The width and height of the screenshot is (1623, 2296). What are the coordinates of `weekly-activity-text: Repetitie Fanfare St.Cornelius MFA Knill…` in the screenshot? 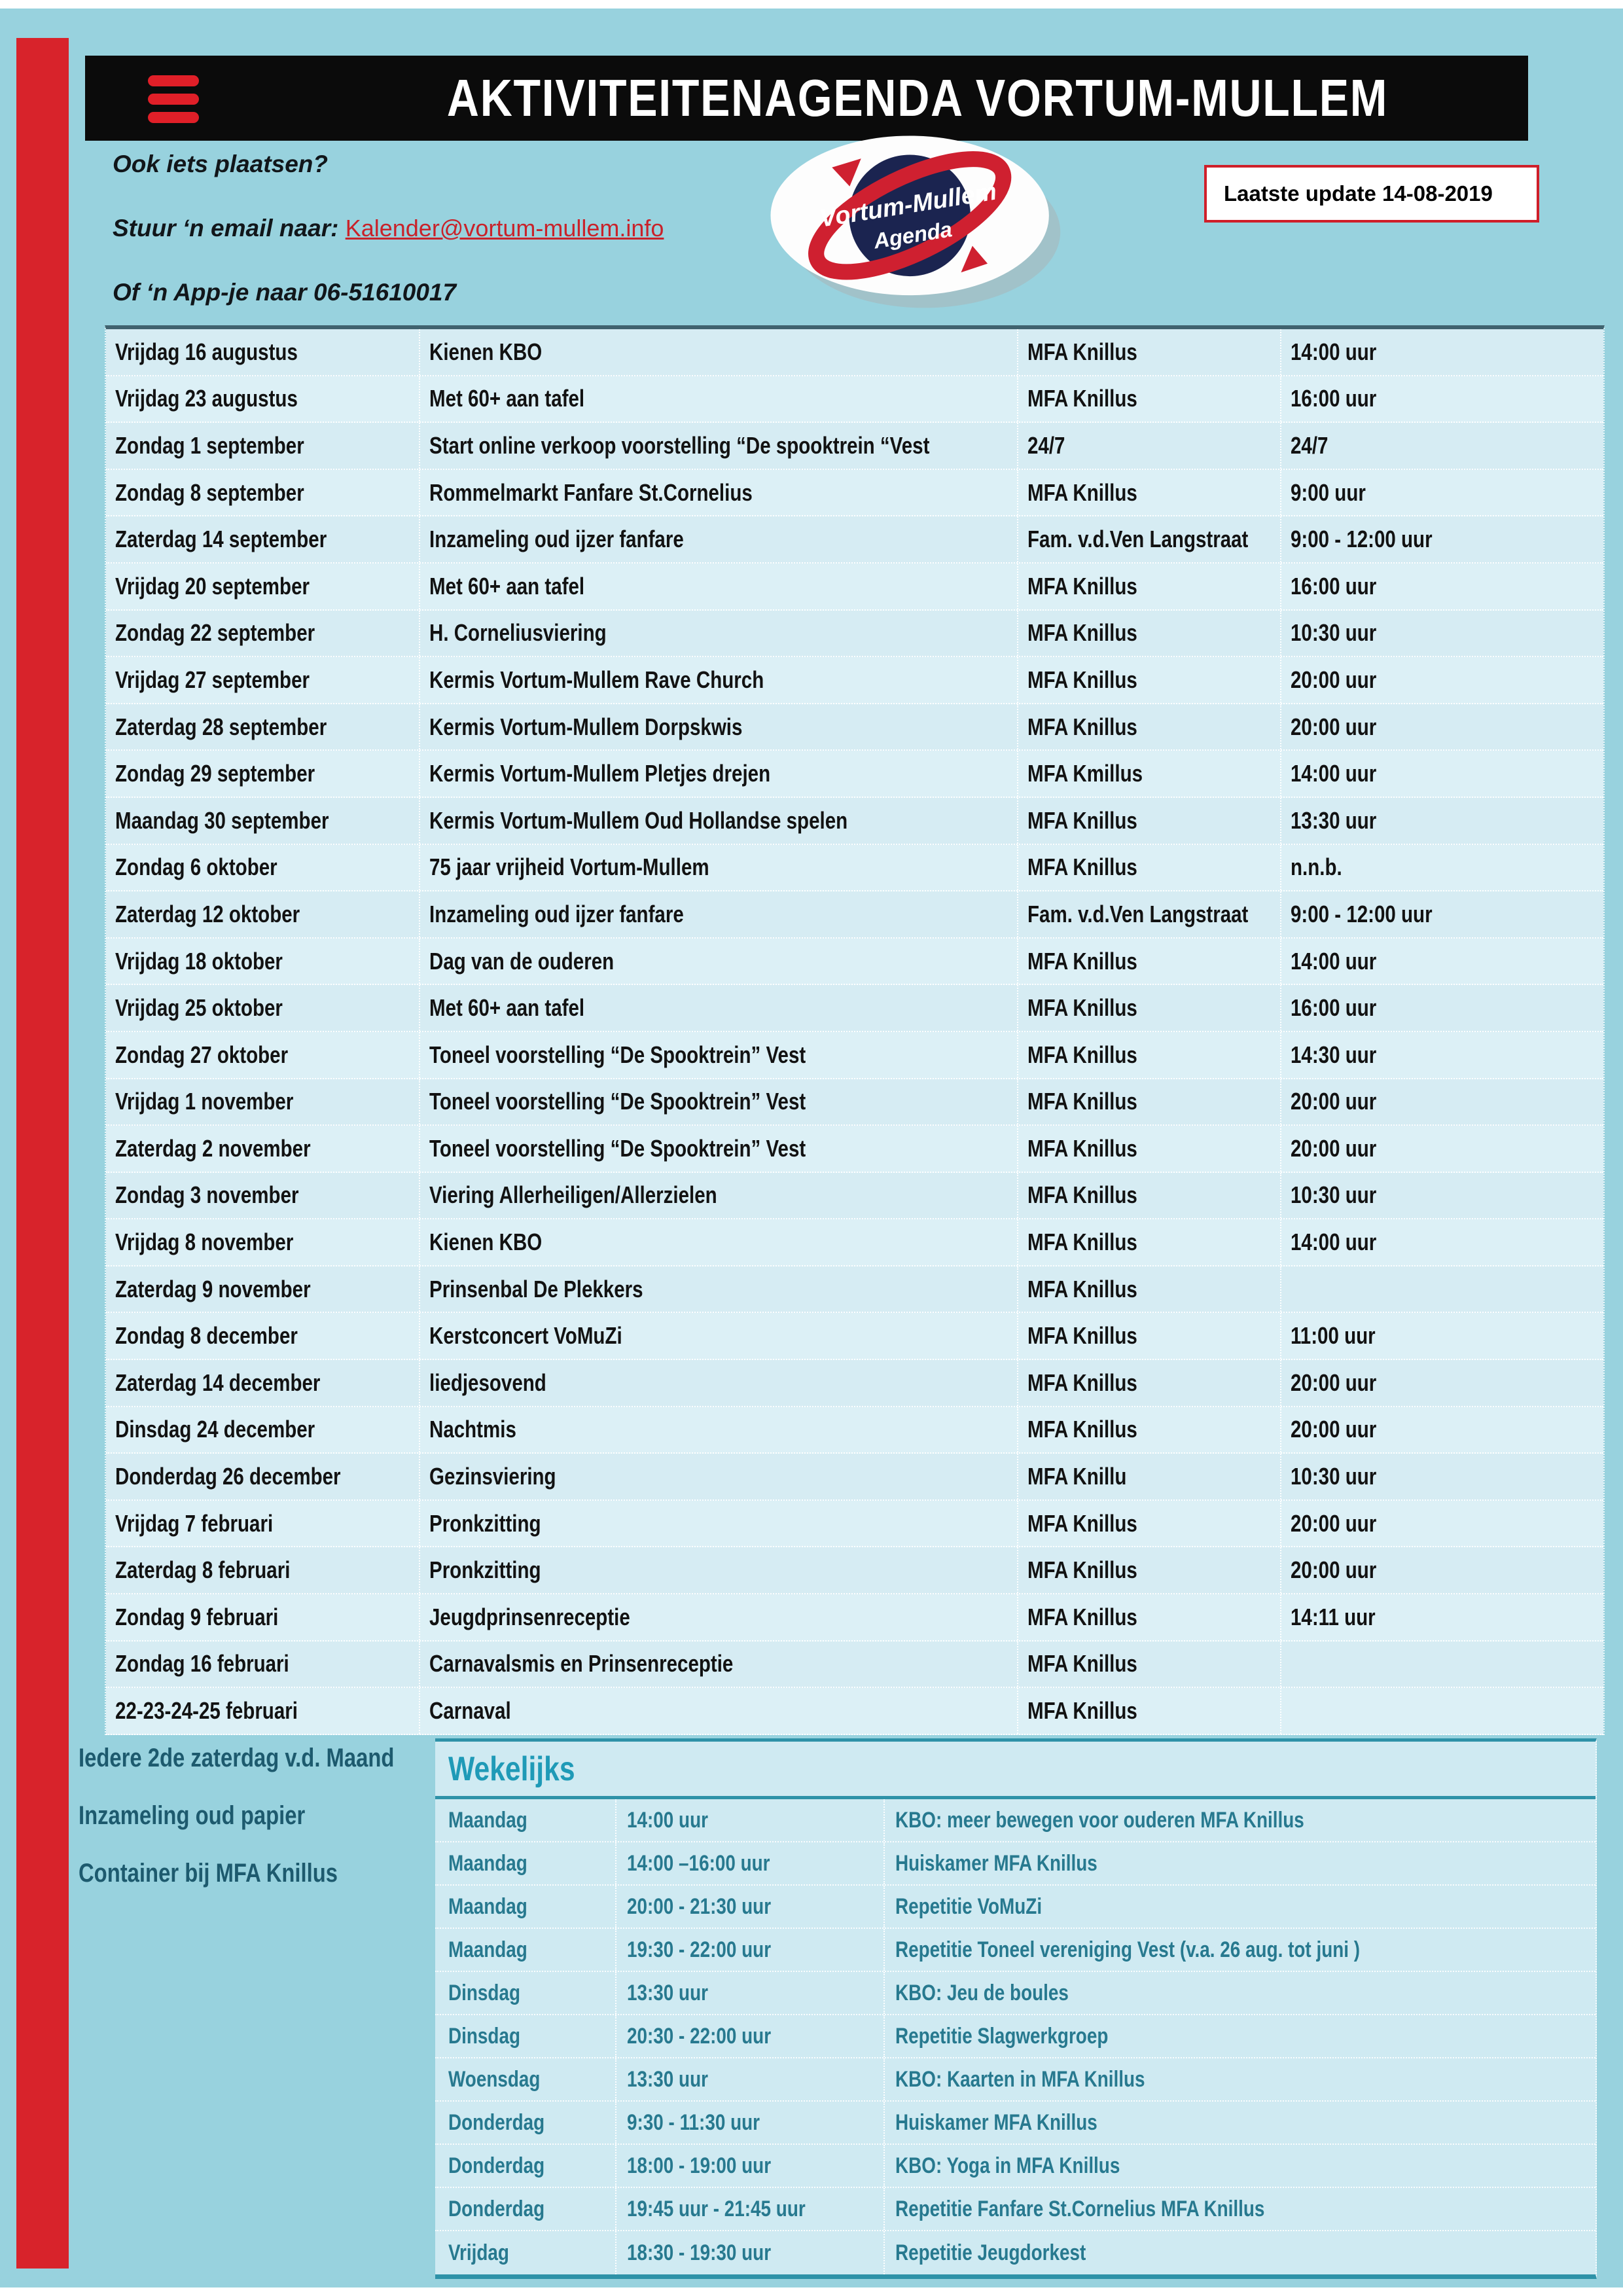 It's located at (1080, 2208).